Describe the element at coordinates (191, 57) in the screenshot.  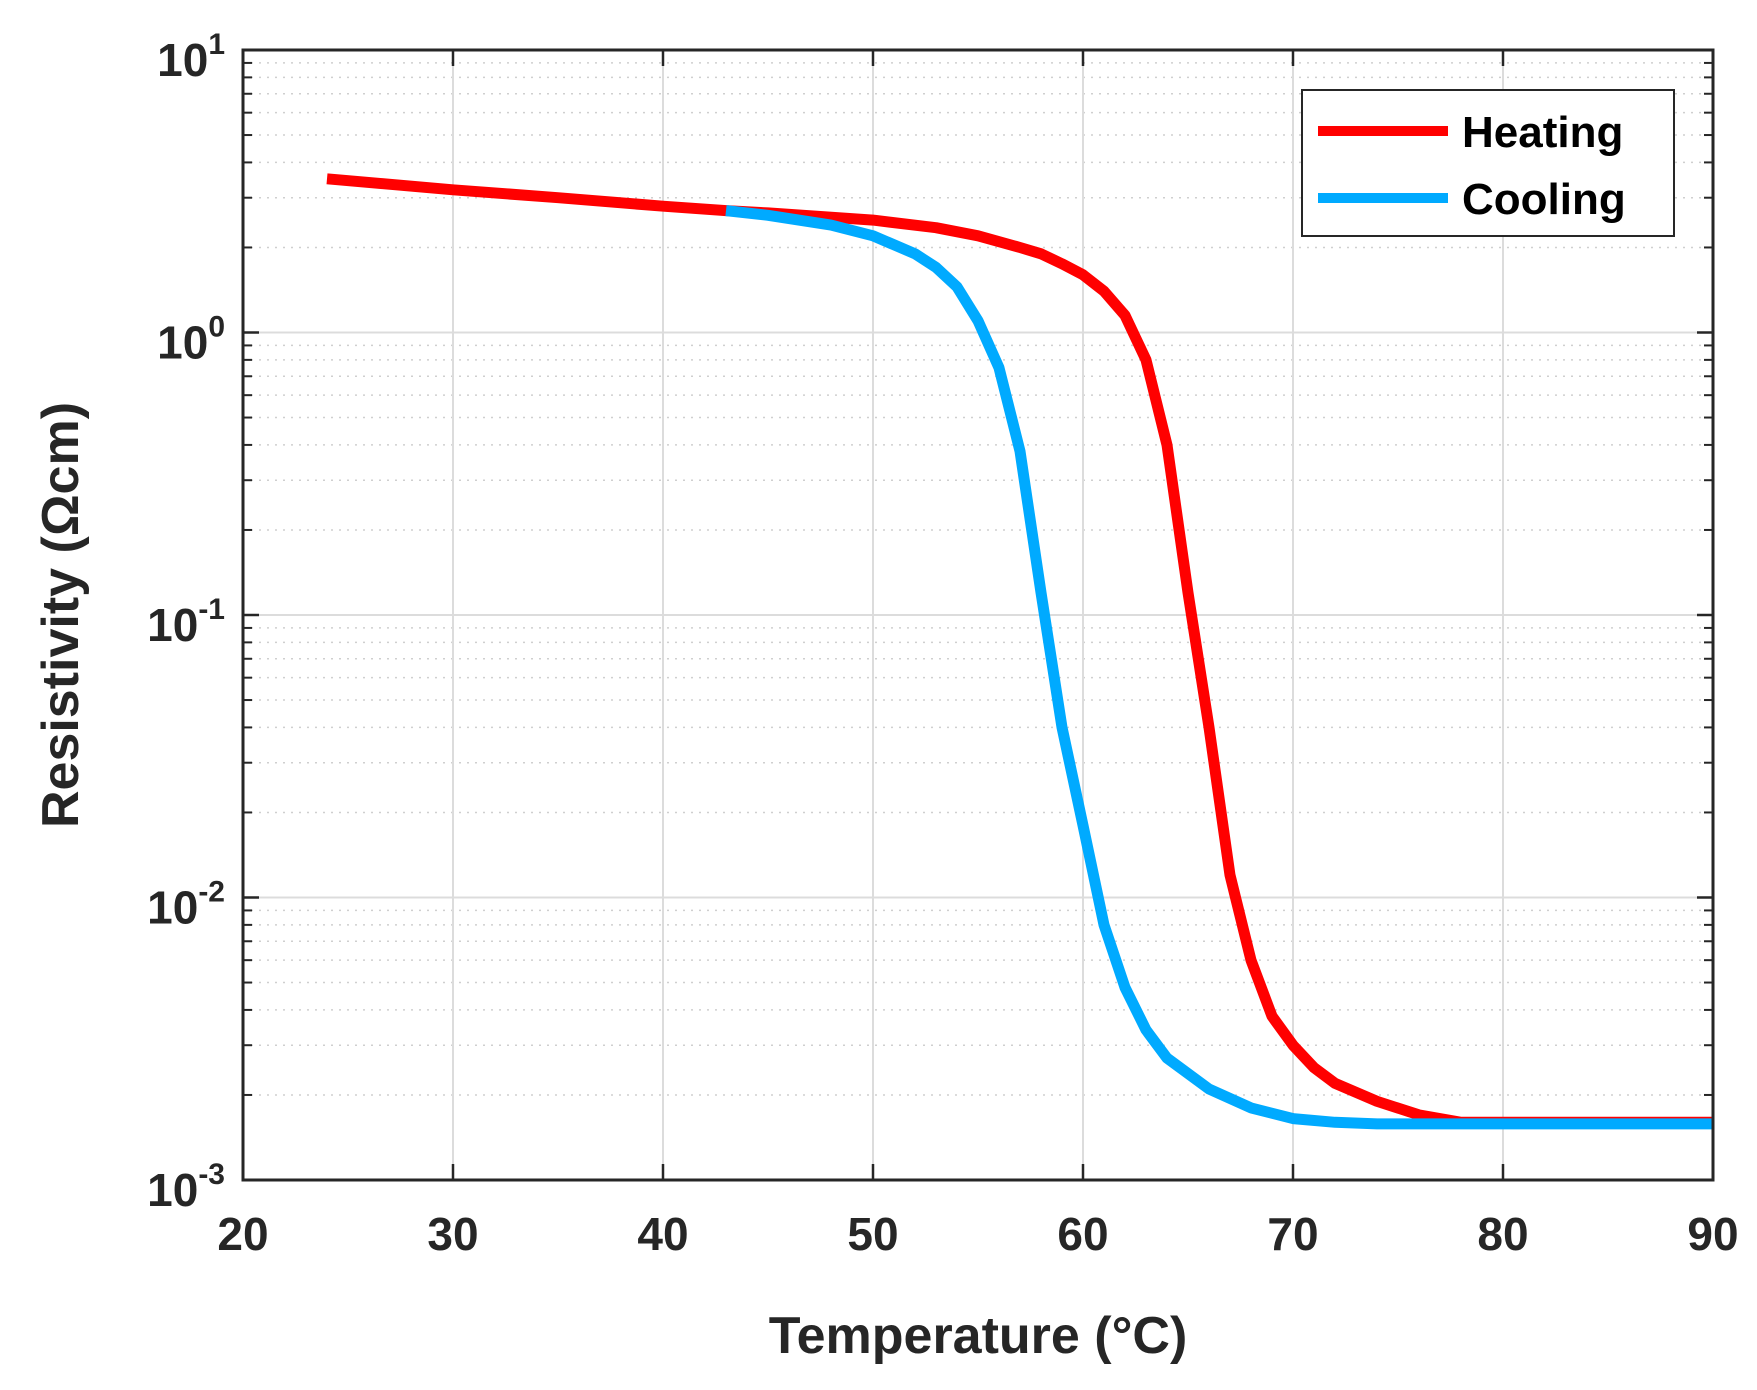
I see `y-tick-label: 10¹` at that location.